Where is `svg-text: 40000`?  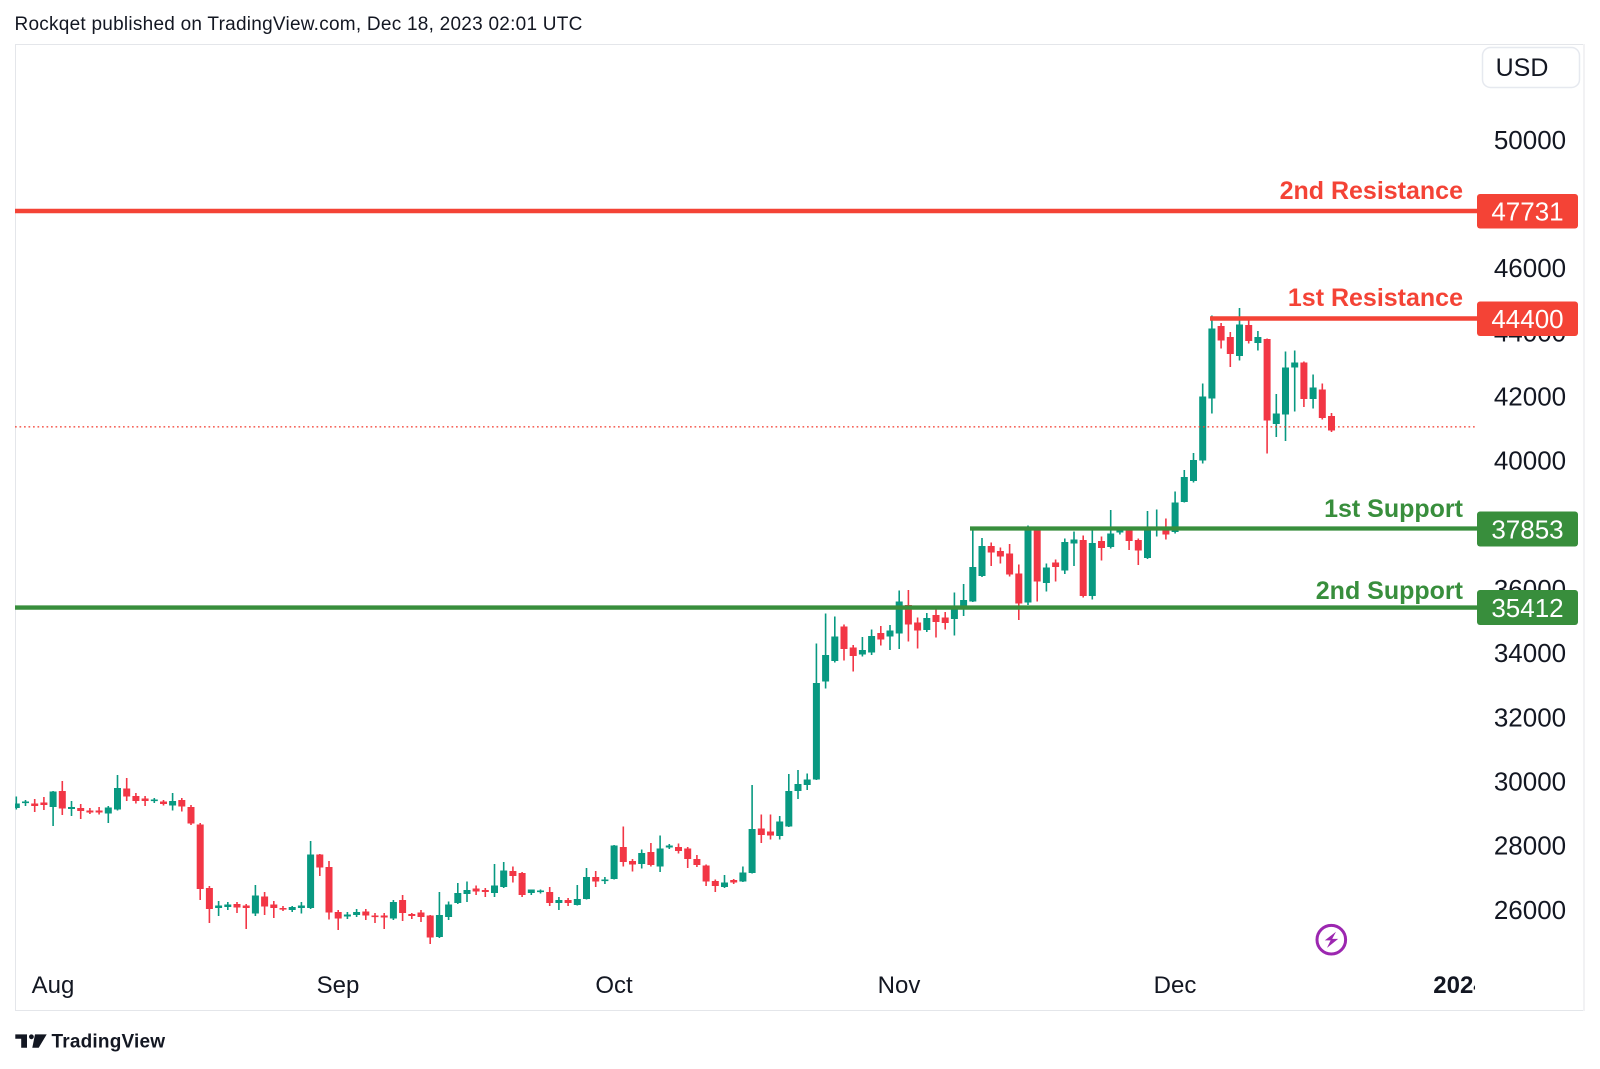 svg-text: 40000 is located at coordinates (1530, 461).